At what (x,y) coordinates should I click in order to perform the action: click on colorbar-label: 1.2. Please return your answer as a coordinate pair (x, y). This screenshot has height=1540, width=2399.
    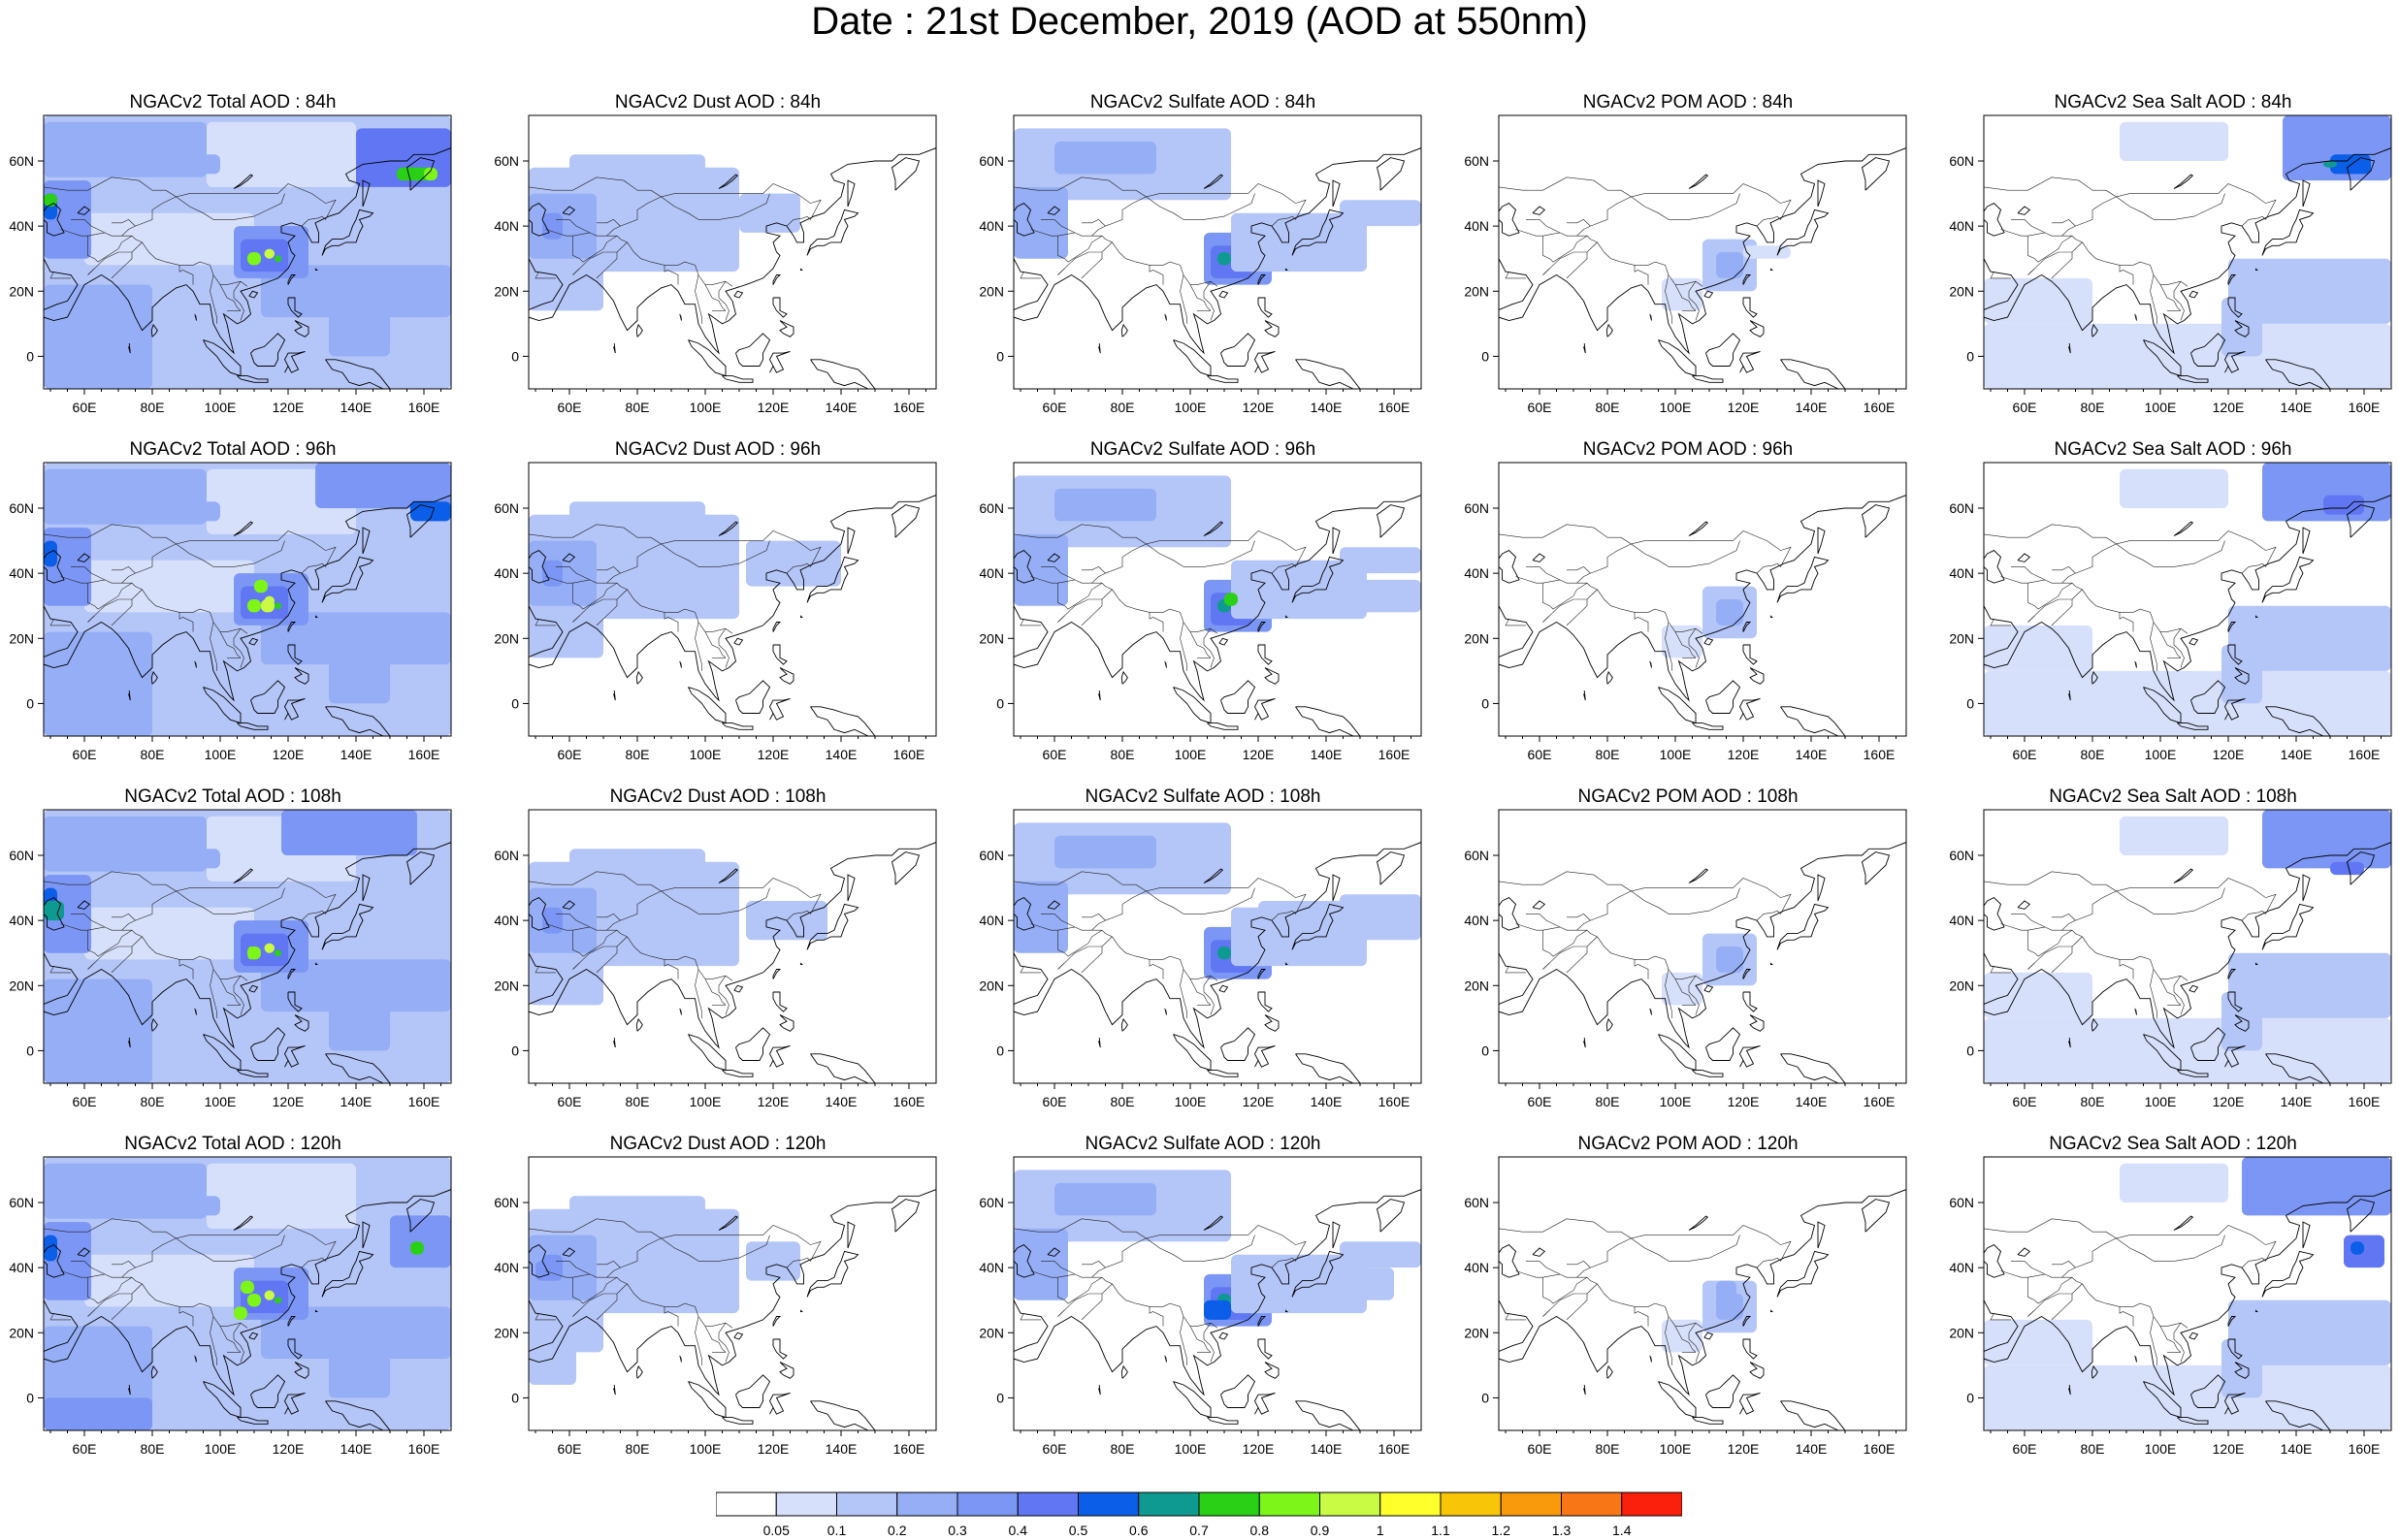
    Looking at the image, I should click on (1502, 1530).